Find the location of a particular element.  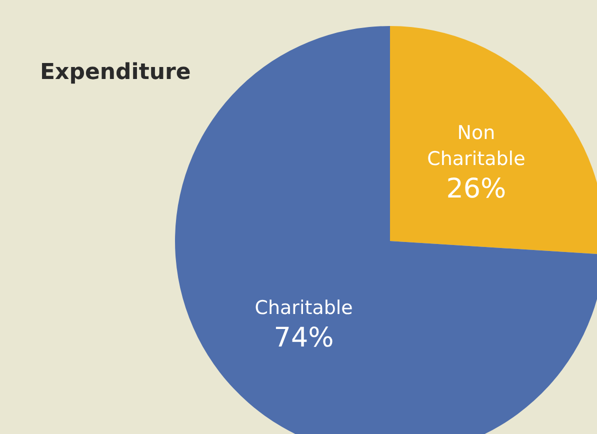

data-label: 74% is located at coordinates (304, 338).